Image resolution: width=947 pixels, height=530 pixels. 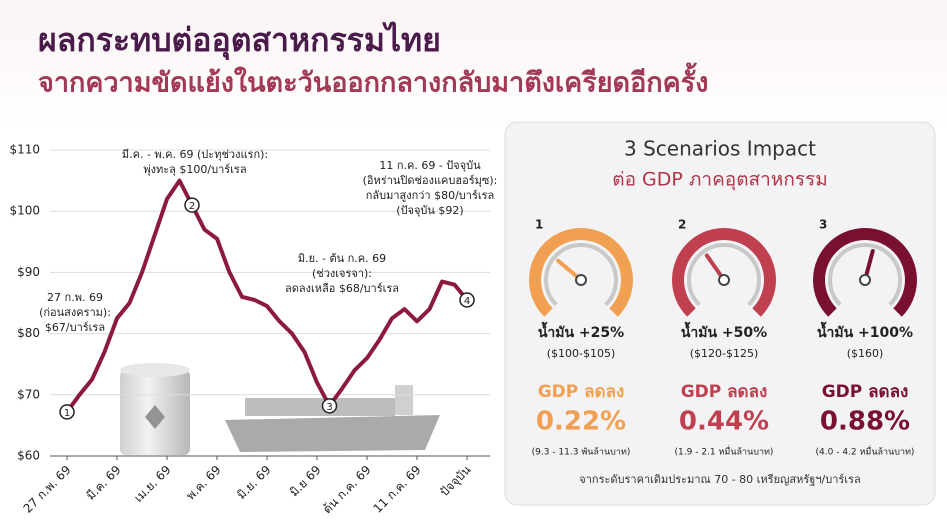 What do you see at coordinates (720, 149) in the screenshot?
I see `panel-title: 3 Scenarios Impact` at bounding box center [720, 149].